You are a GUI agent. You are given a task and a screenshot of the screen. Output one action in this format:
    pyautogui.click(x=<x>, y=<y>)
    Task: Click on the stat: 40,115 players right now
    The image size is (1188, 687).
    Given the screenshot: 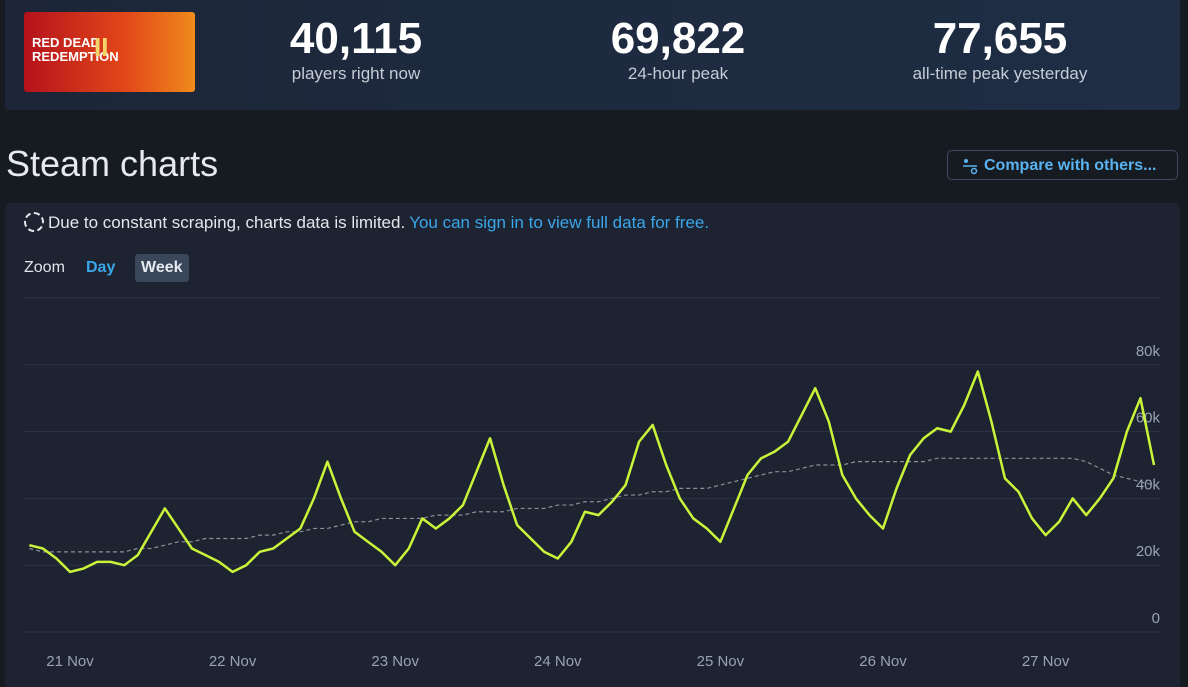 What is the action you would take?
    pyautogui.click(x=356, y=49)
    